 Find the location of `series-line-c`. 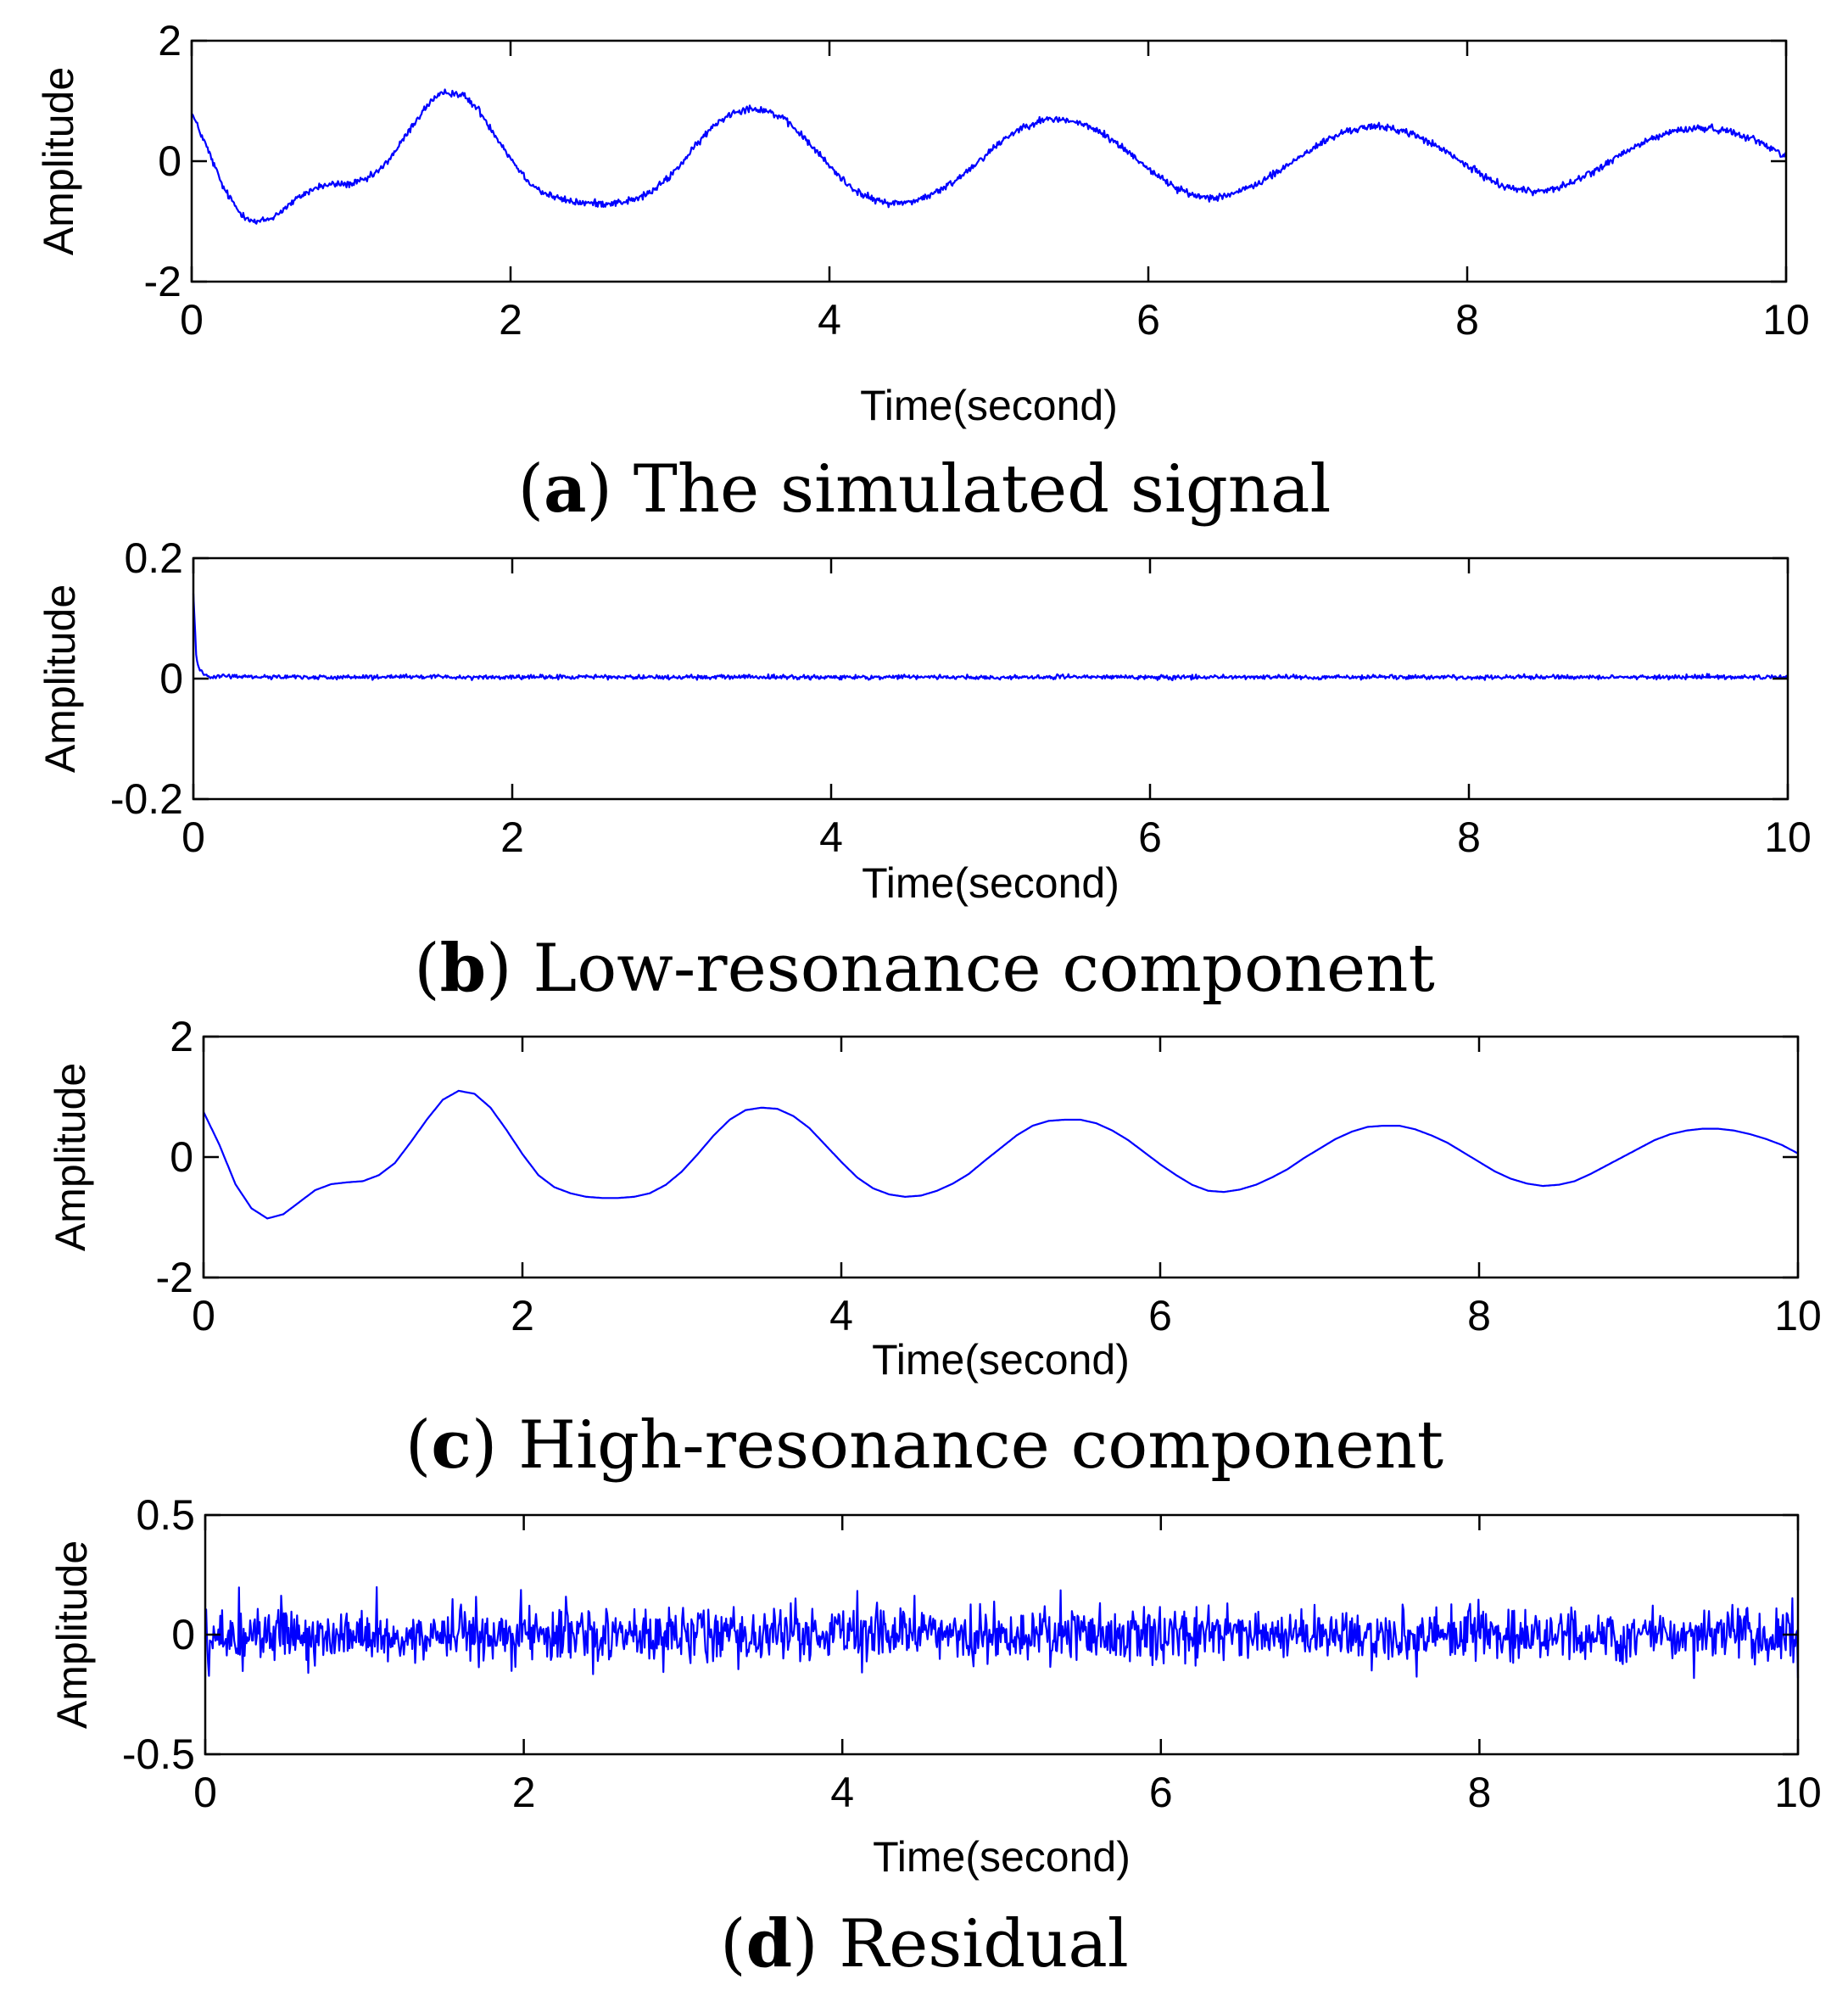

series-line-c is located at coordinates (1001, 1154).